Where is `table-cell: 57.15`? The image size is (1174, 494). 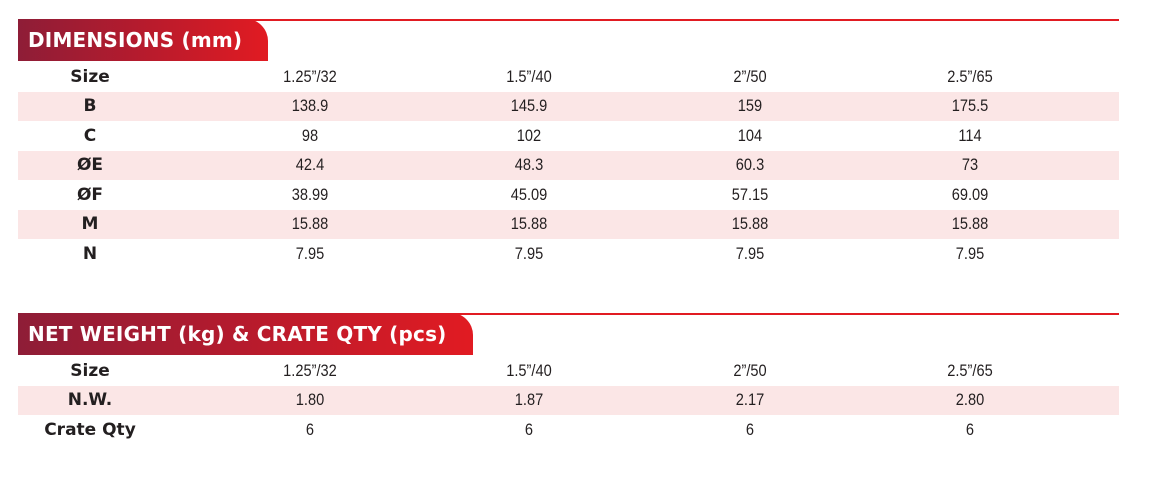
table-cell: 57.15 is located at coordinates (750, 194).